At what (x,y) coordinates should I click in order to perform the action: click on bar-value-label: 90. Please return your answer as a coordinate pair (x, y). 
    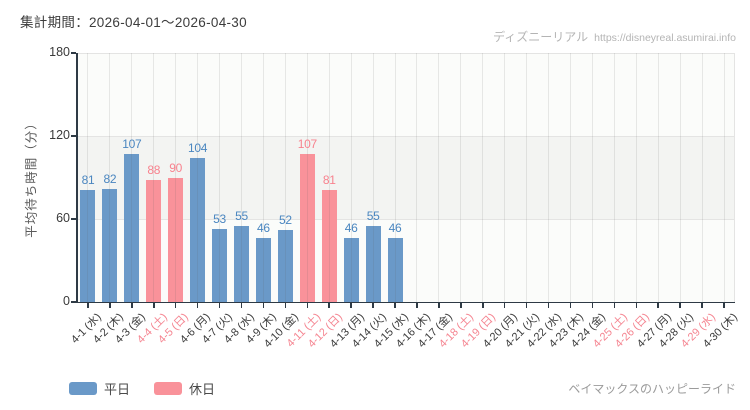
    Looking at the image, I should click on (176, 167).